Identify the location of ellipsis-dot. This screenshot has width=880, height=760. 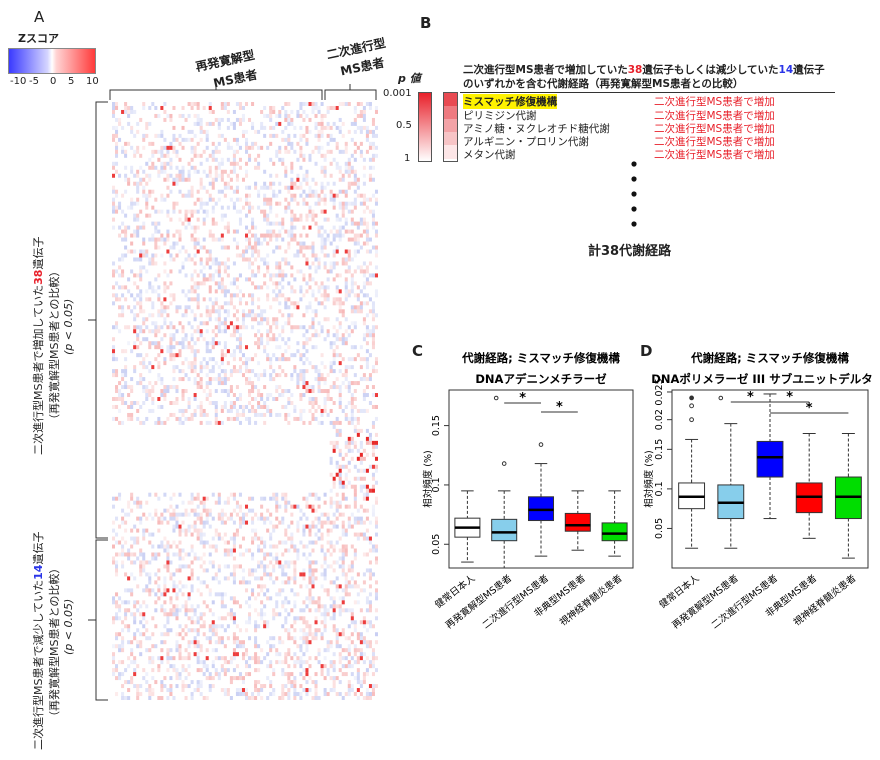
(634, 224).